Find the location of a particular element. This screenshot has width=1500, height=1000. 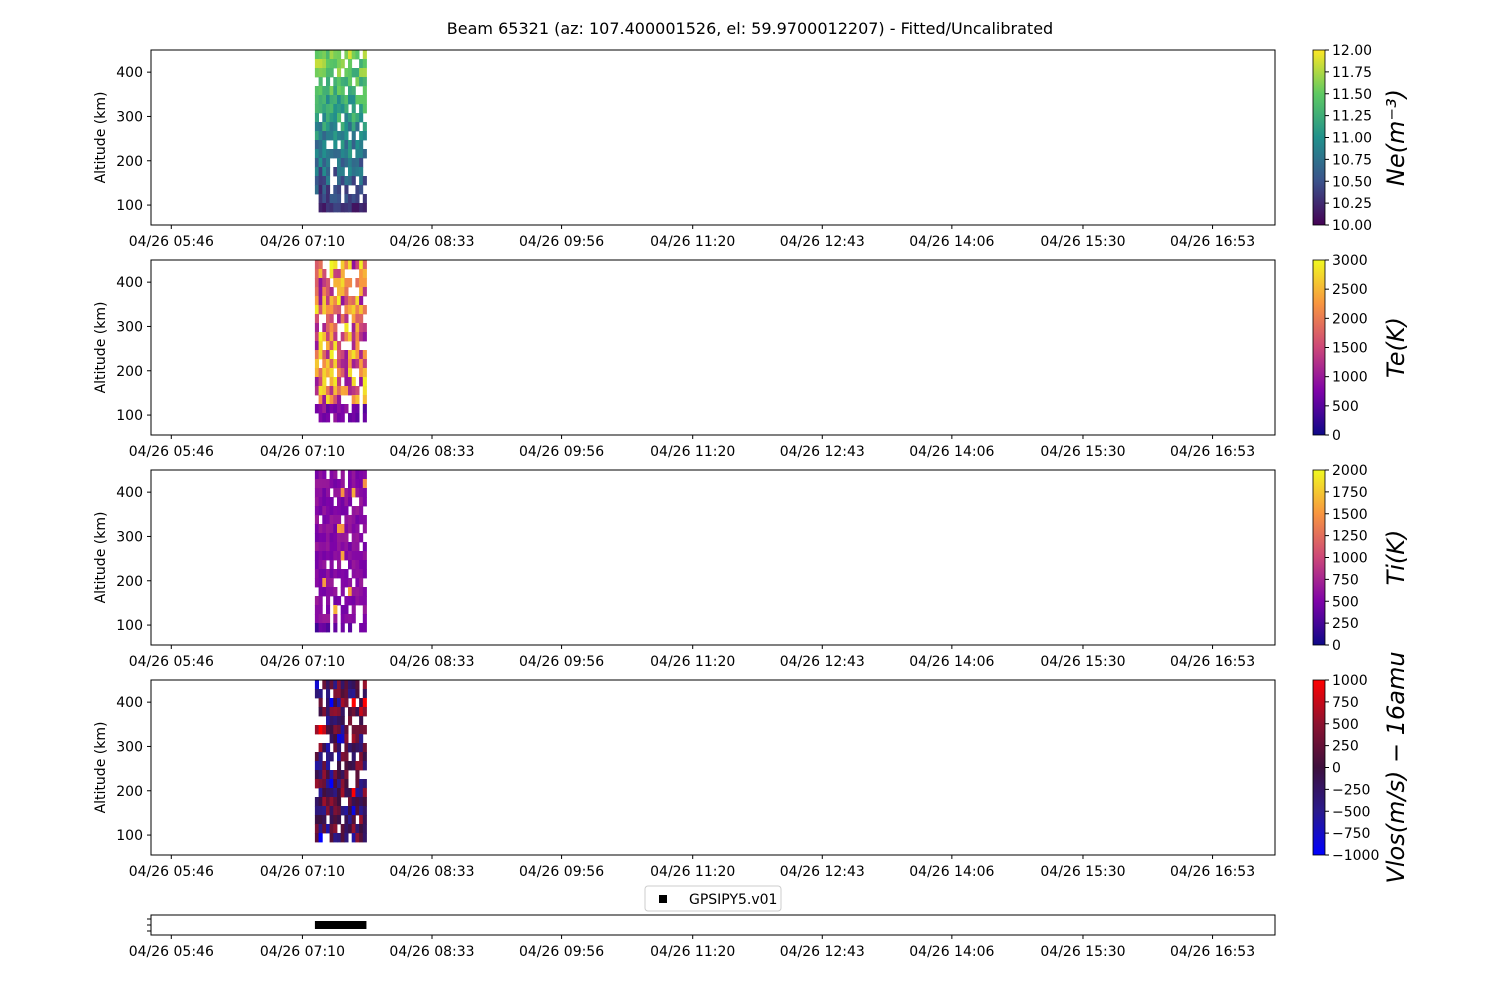

colorbar-tick-label: 1000 is located at coordinates (1350, 681).